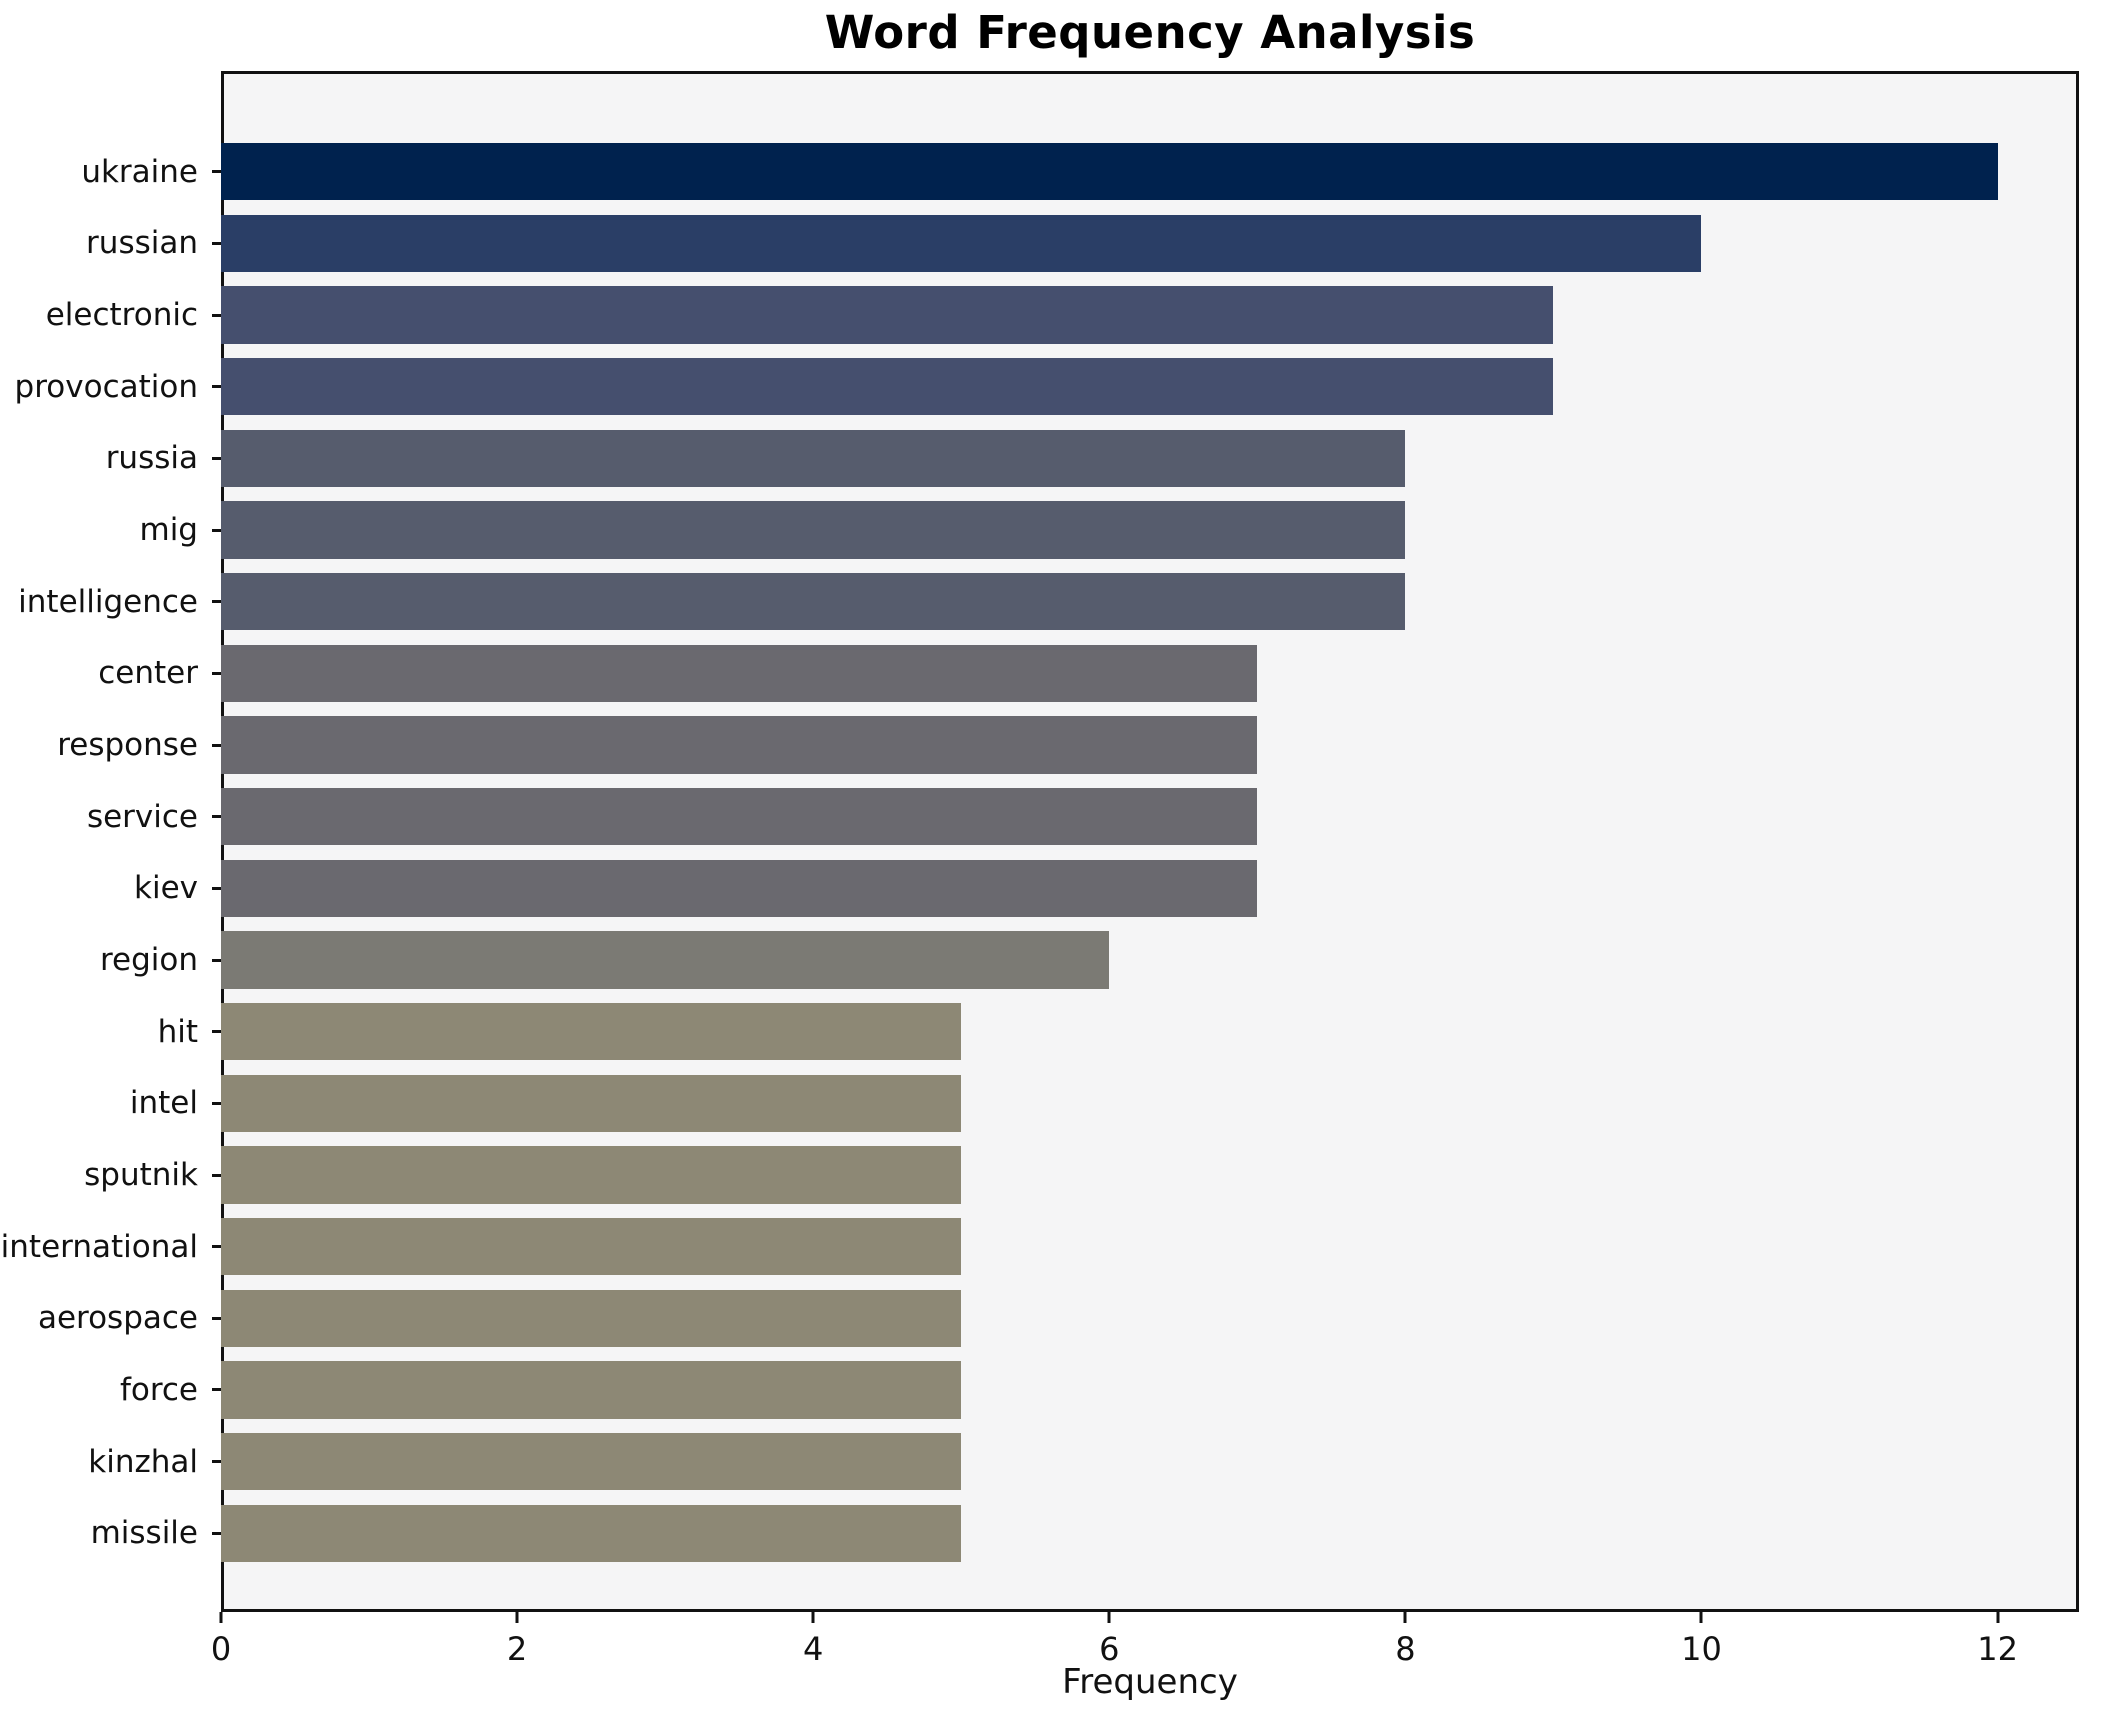 Image resolution: width=2101 pixels, height=1722 pixels. Describe the element at coordinates (517, 1649) in the screenshot. I see `x-tick-label: 2` at that location.